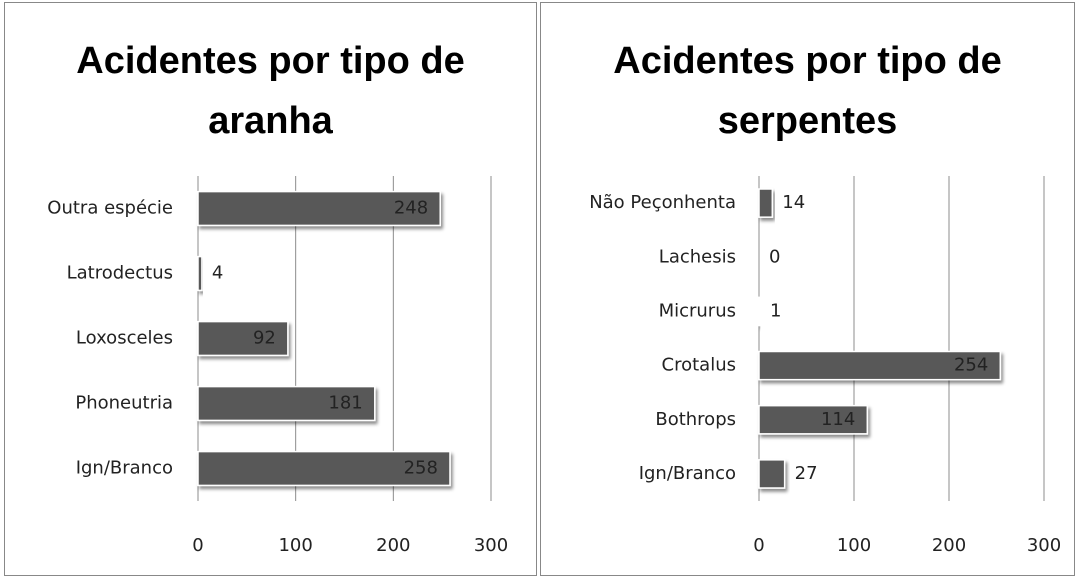 The width and height of the screenshot is (1077, 580). What do you see at coordinates (699, 365) in the screenshot?
I see `y-tick-label: Crotalus` at bounding box center [699, 365].